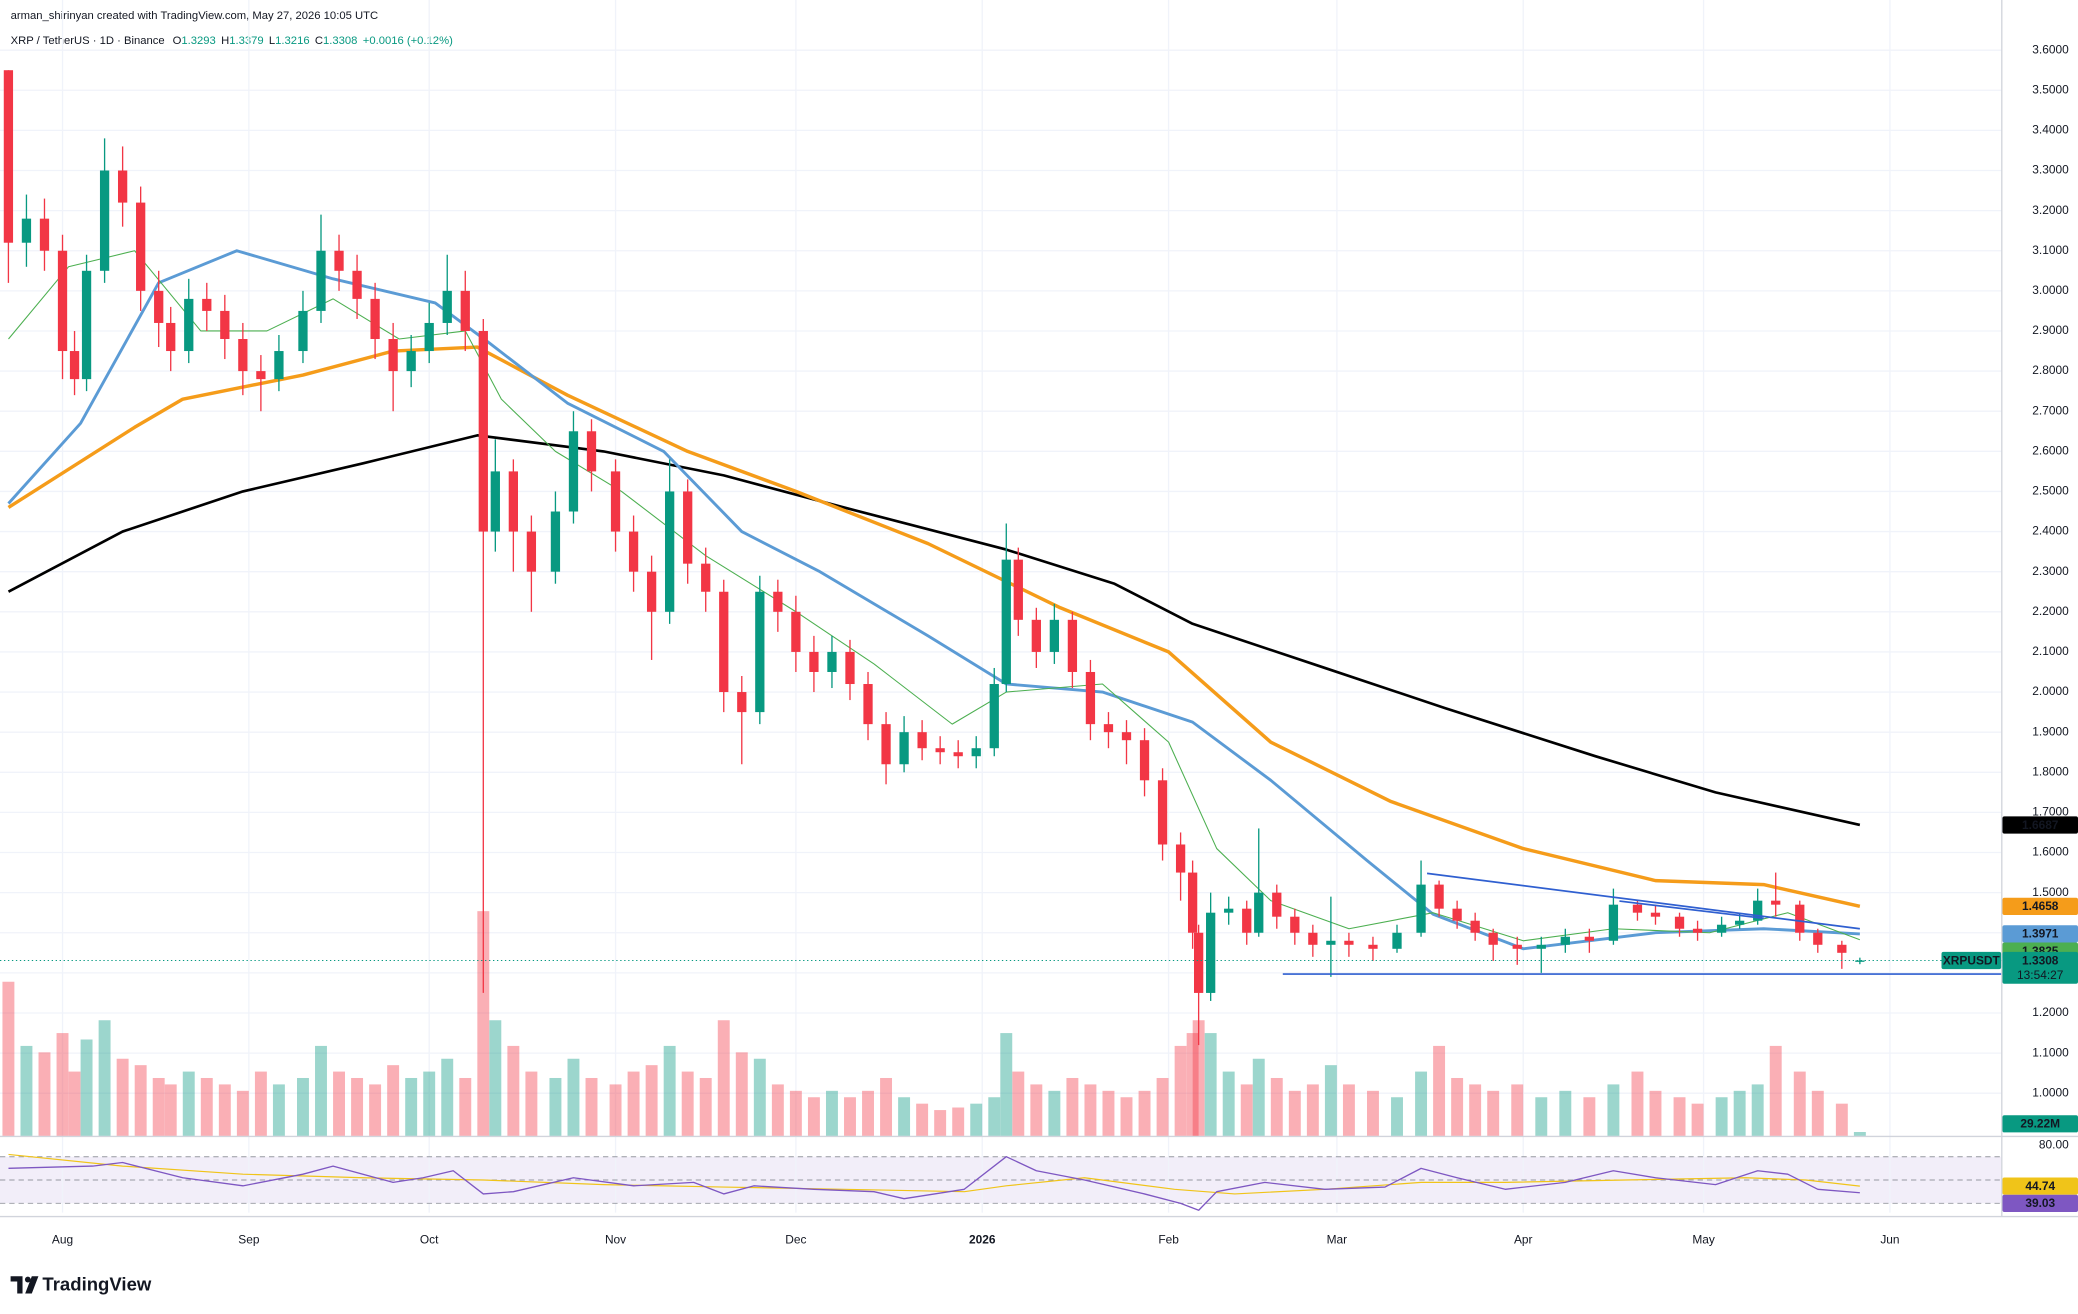 This screenshot has width=2078, height=1314. Describe the element at coordinates (2050, 812) in the screenshot. I see `y-tick-label: 1.7000` at that location.